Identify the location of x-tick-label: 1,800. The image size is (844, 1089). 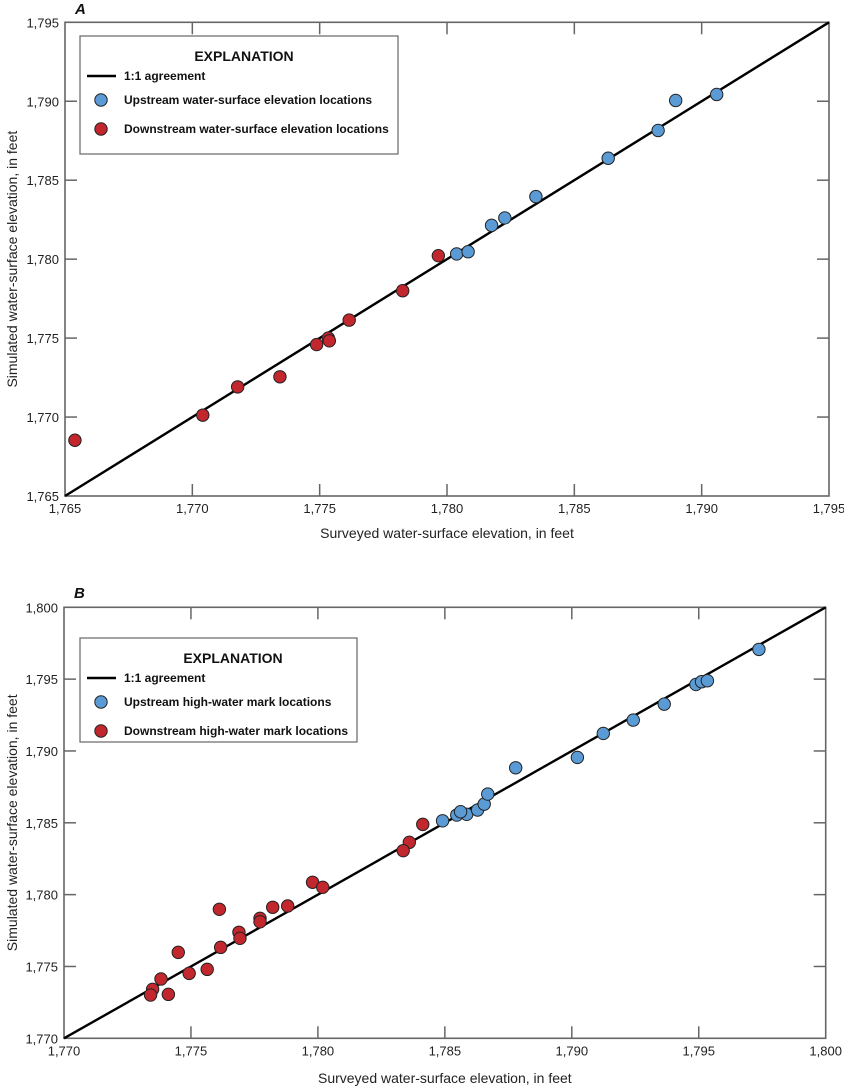
(825, 1050).